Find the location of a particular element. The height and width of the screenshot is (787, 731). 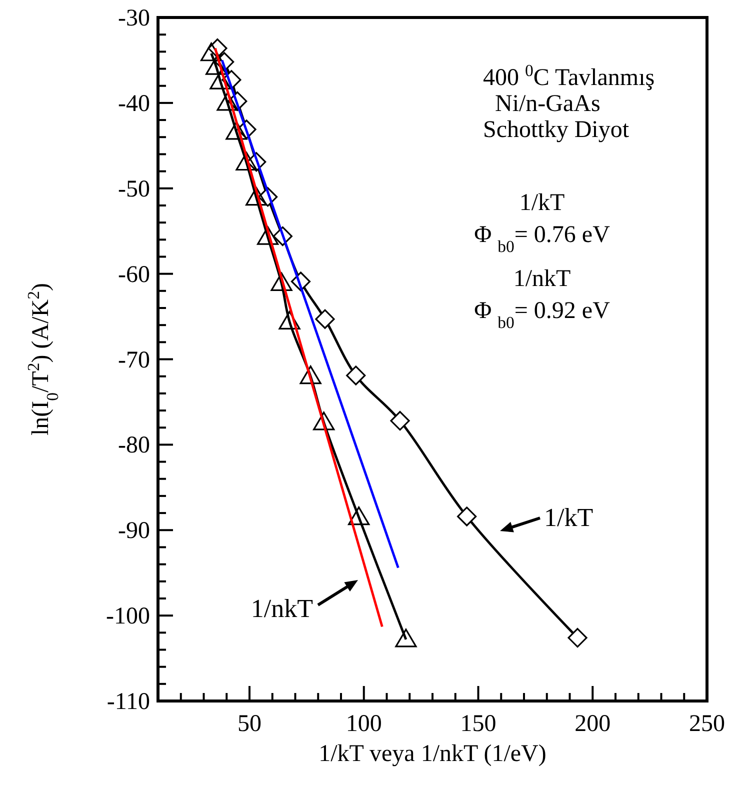

y-tick-label: -90 is located at coordinates (134, 531).